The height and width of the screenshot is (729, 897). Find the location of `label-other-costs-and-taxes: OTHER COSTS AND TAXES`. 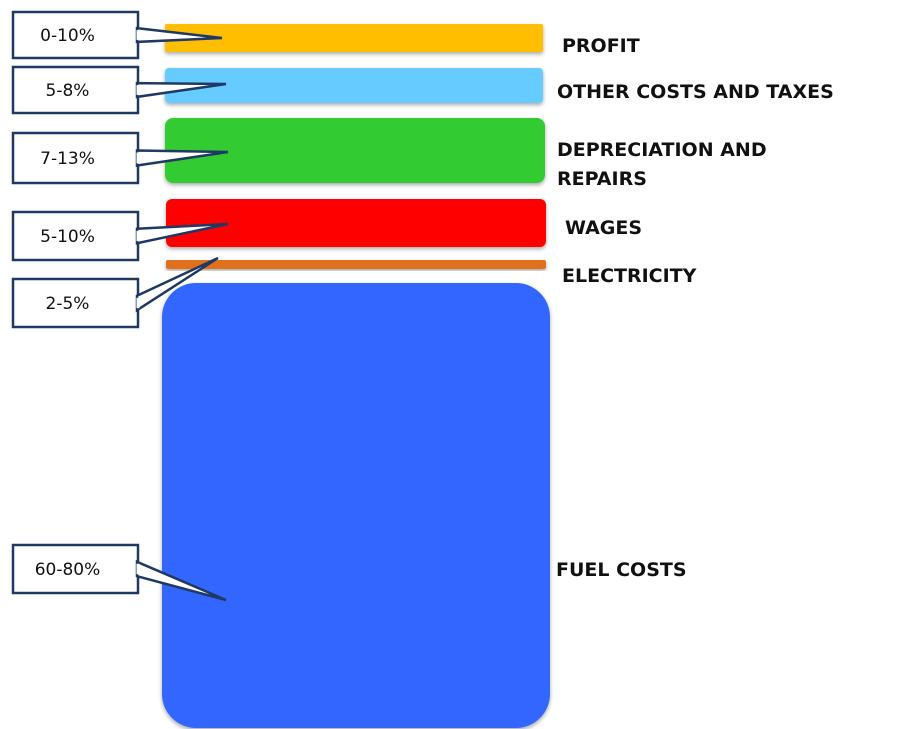

label-other-costs-and-taxes: OTHER COSTS AND TAXES is located at coordinates (695, 92).